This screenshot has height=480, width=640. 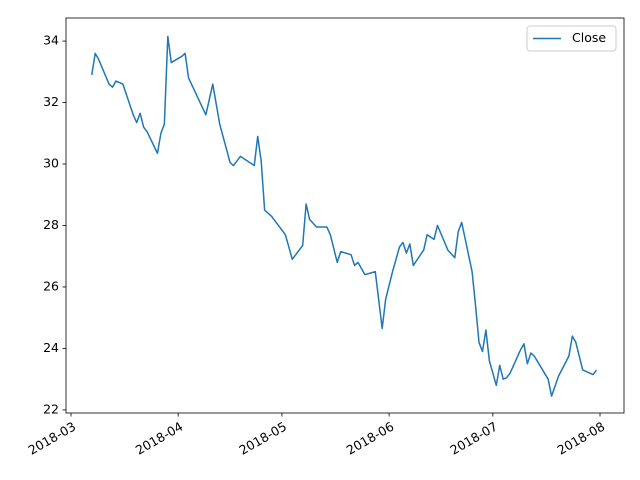 I want to click on x-tick-label: 2018-06, so click(x=370, y=438).